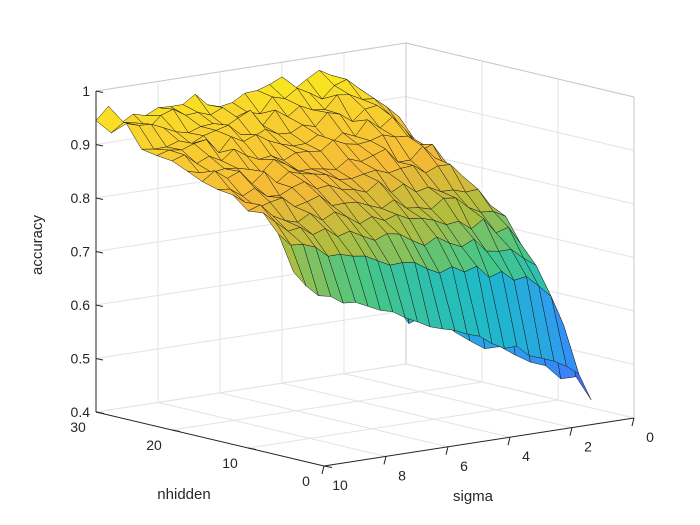 Image resolution: width=700 pixels, height=525 pixels. I want to click on z-tick-label: 0.6, so click(81, 305).